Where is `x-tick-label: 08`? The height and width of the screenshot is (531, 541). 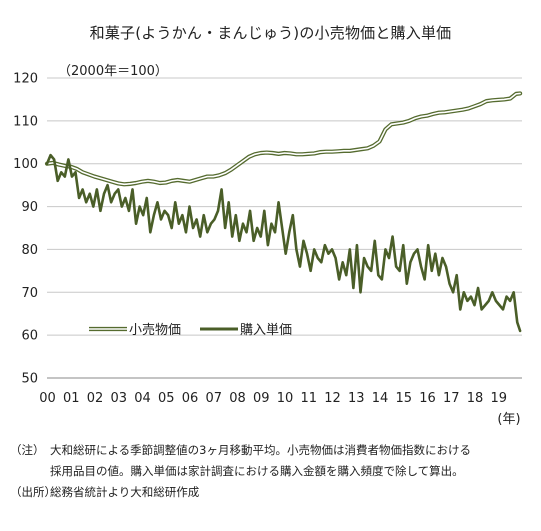
x-tick-label: 08 is located at coordinates (237, 398).